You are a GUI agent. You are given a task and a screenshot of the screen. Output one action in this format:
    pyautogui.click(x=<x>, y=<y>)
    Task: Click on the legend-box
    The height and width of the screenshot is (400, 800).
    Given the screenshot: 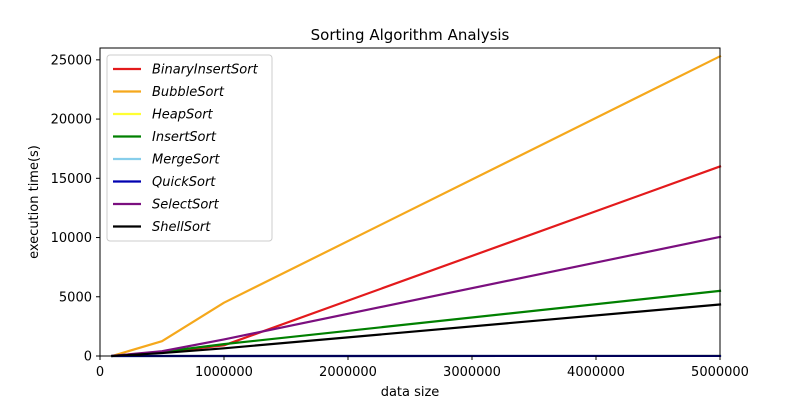 What is the action you would take?
    pyautogui.click(x=189, y=148)
    